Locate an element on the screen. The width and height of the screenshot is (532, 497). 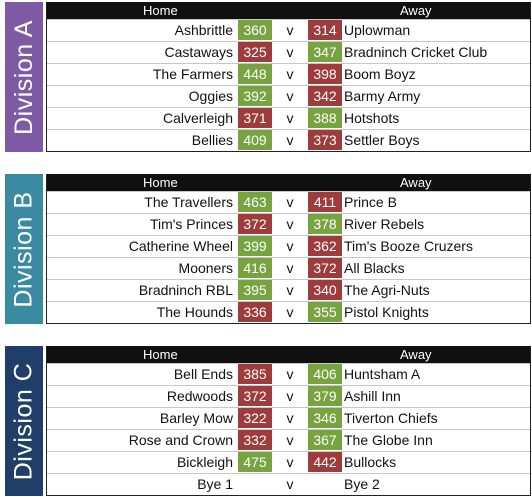
home-team: The Travellers is located at coordinates (188, 202).